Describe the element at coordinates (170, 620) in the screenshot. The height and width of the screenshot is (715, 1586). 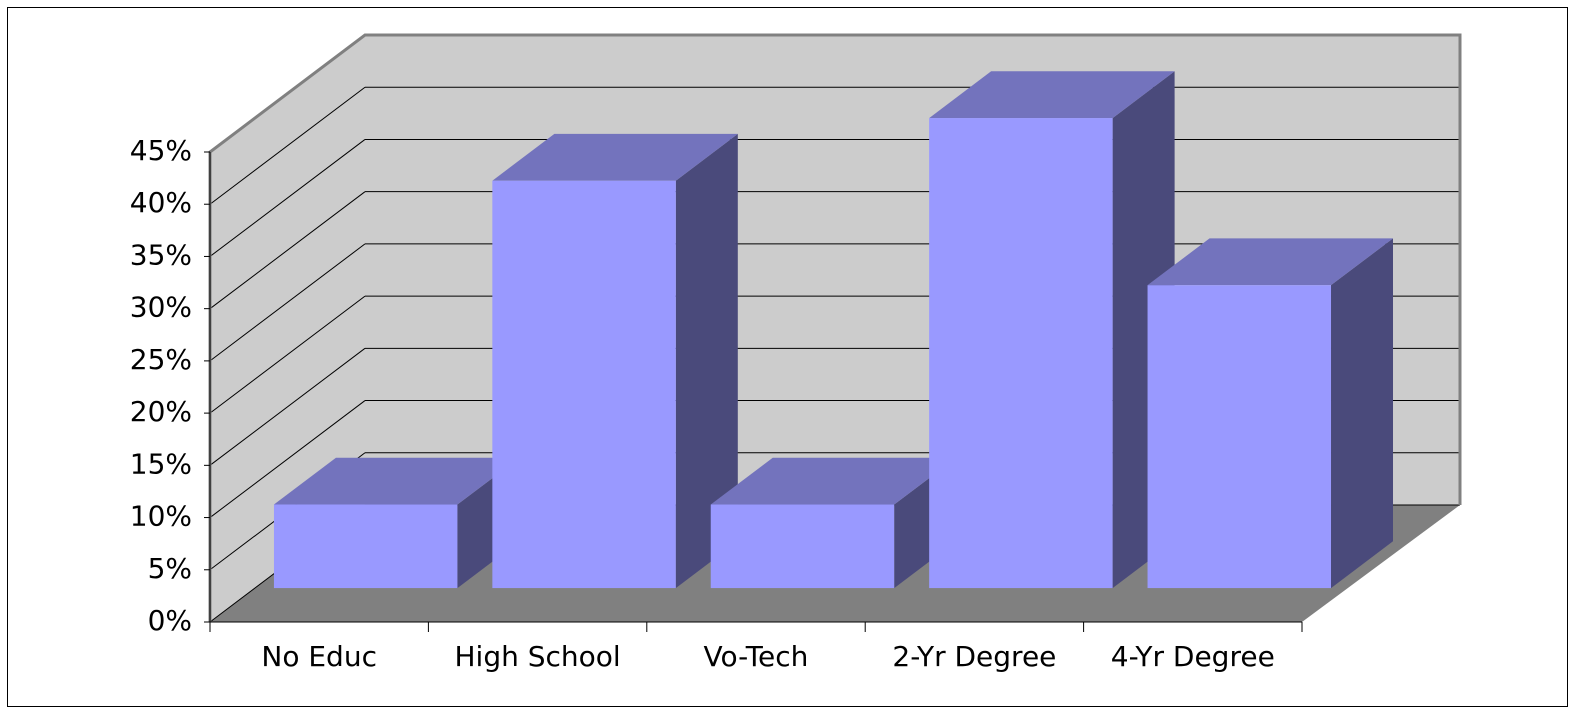
I see `y-tick-label: 0%` at that location.